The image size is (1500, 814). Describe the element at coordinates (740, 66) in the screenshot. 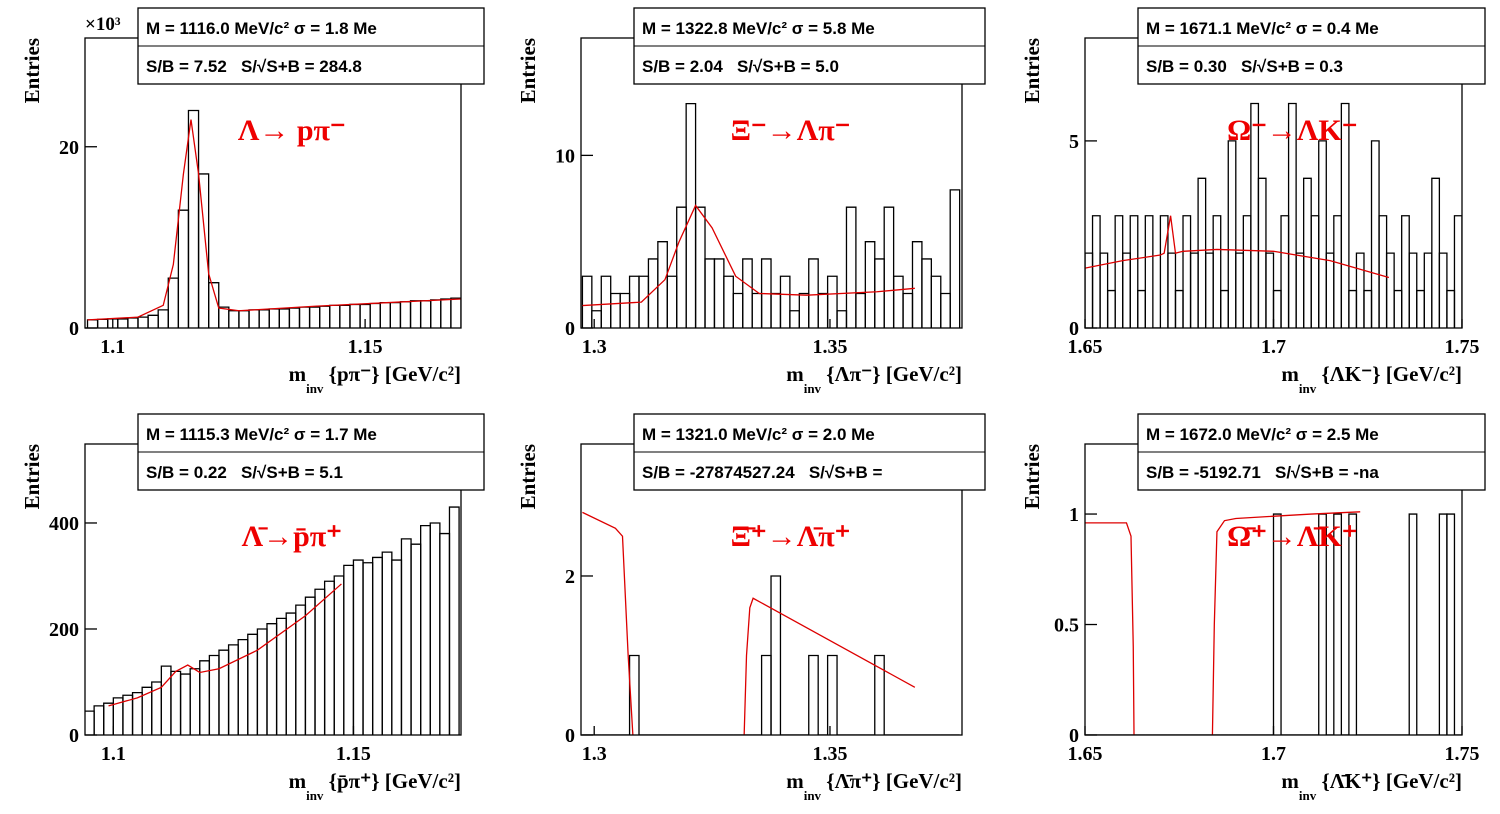

I see `stats-line: S/B = 2.04 S/√S+B = 5.0` at that location.